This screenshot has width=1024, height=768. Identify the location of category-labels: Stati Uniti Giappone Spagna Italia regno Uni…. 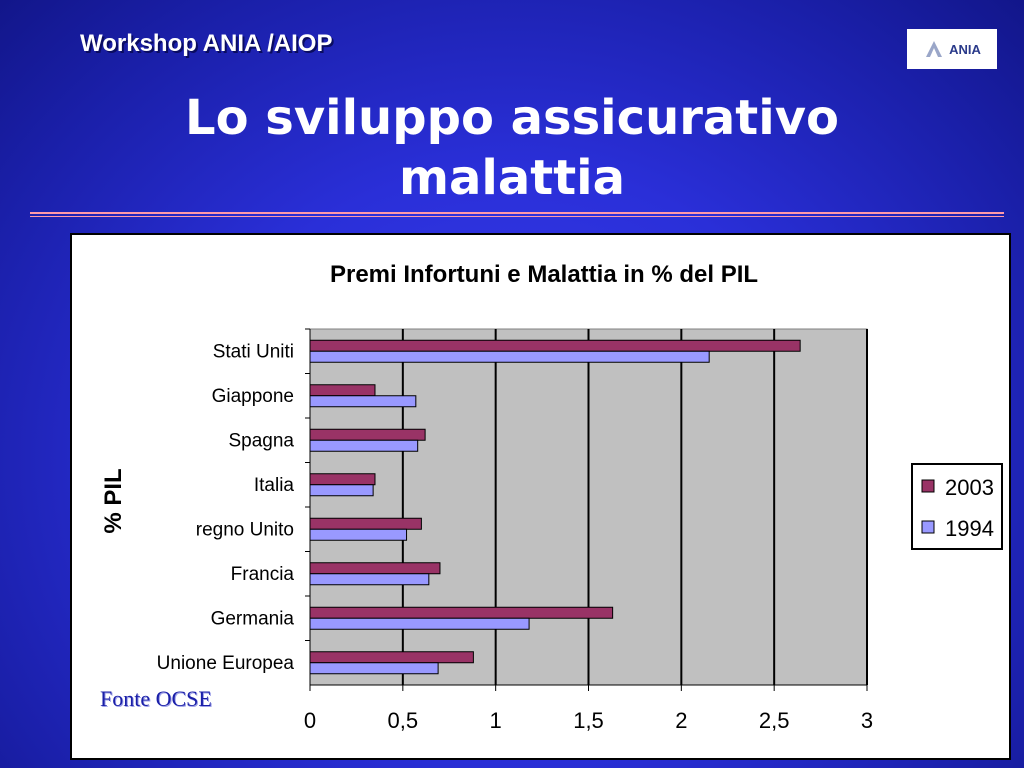
(226, 507).